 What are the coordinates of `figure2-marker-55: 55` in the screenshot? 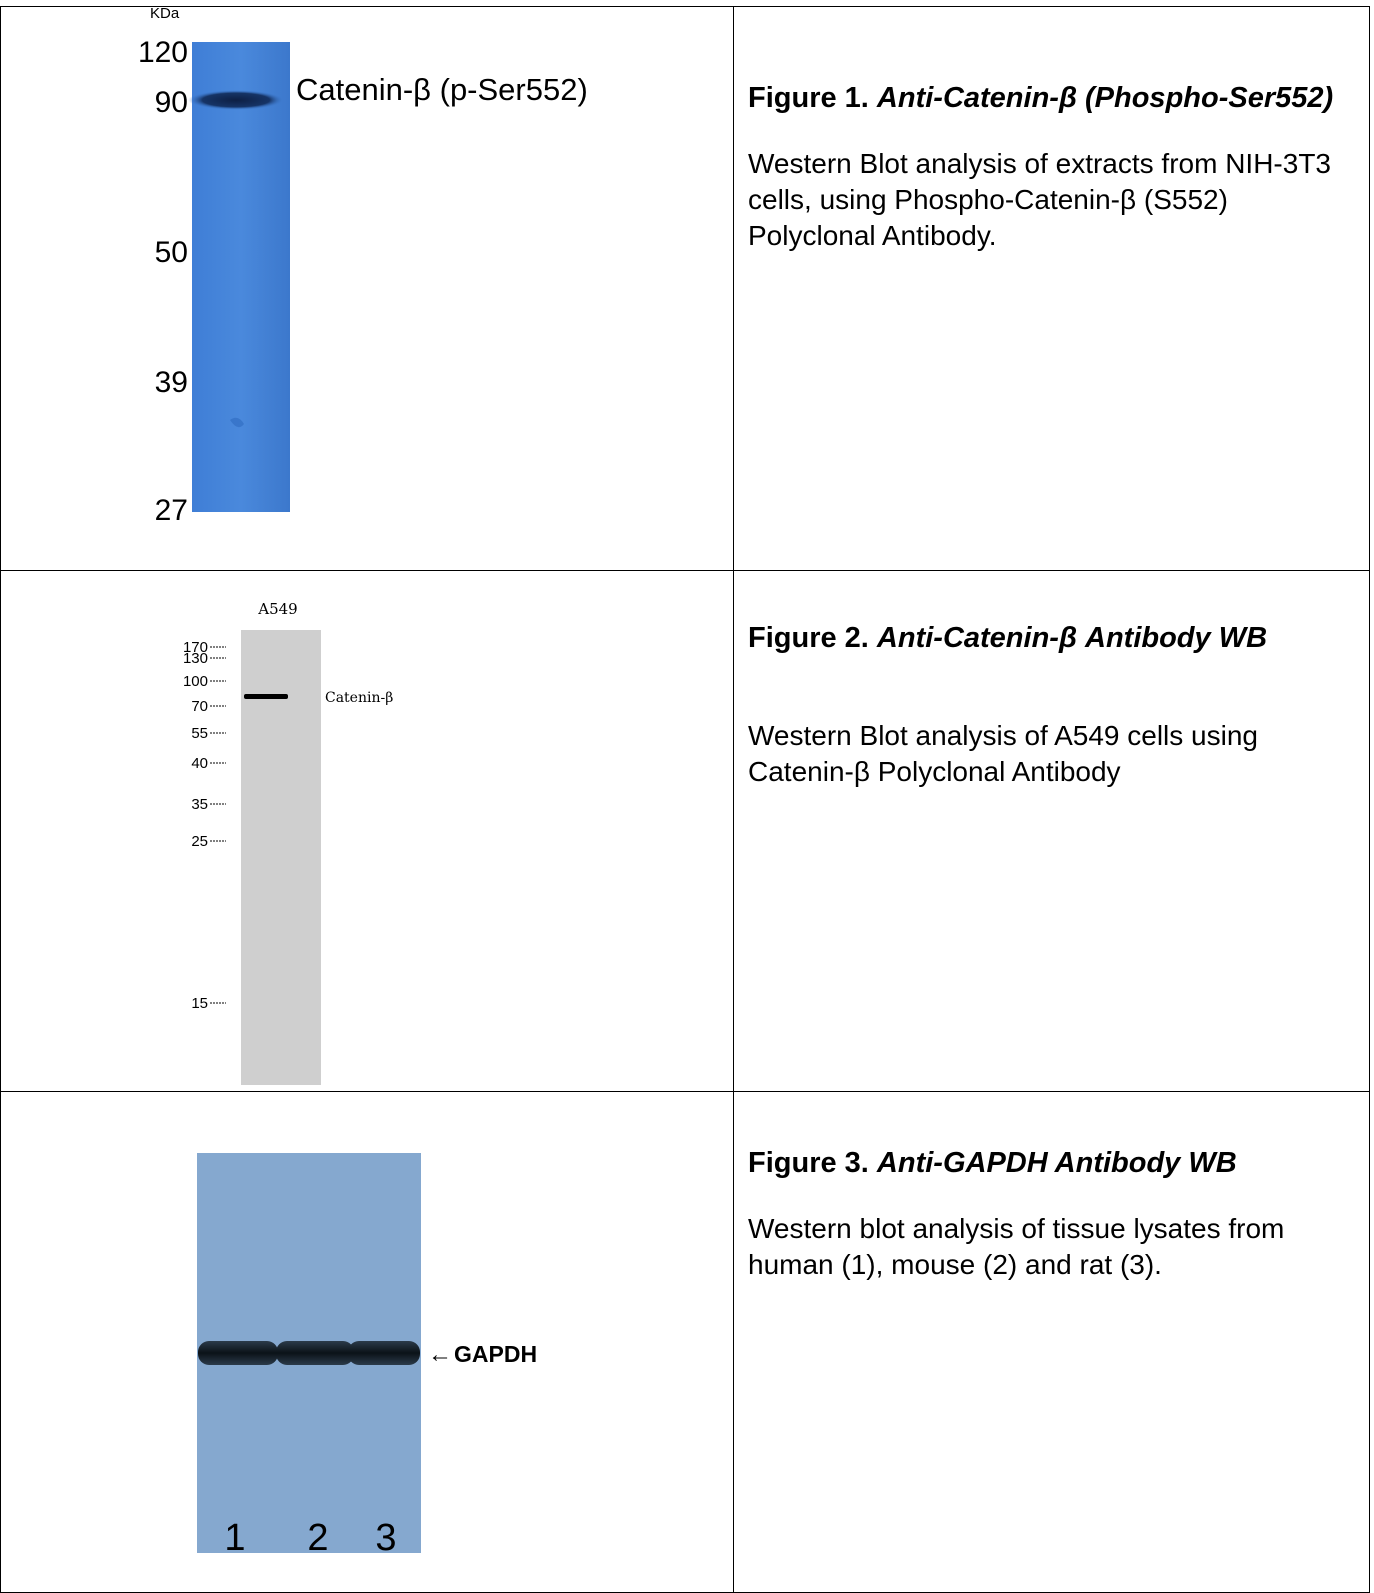 It's located at (199, 733).